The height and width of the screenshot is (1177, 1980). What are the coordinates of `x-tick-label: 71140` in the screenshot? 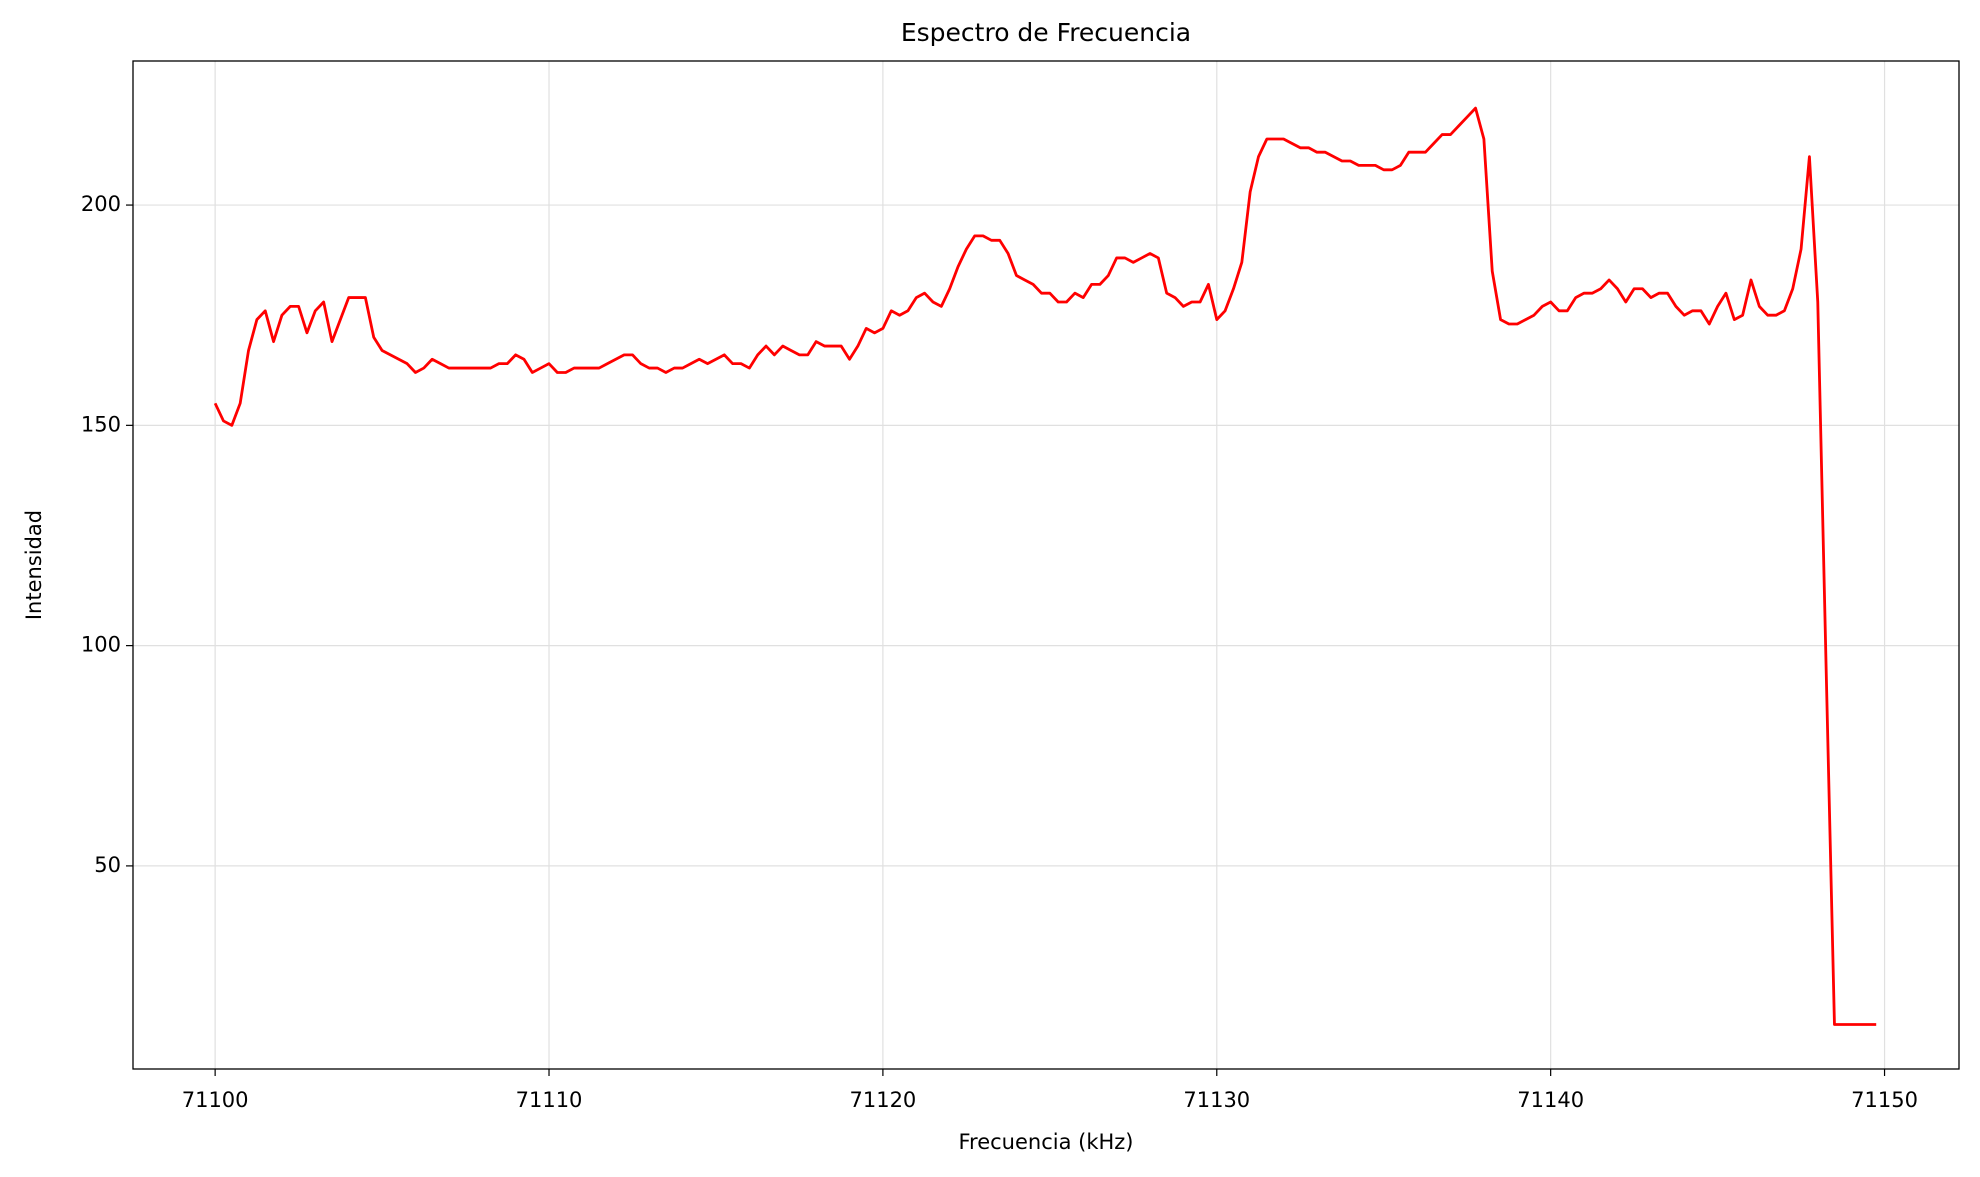 It's located at (1550, 1100).